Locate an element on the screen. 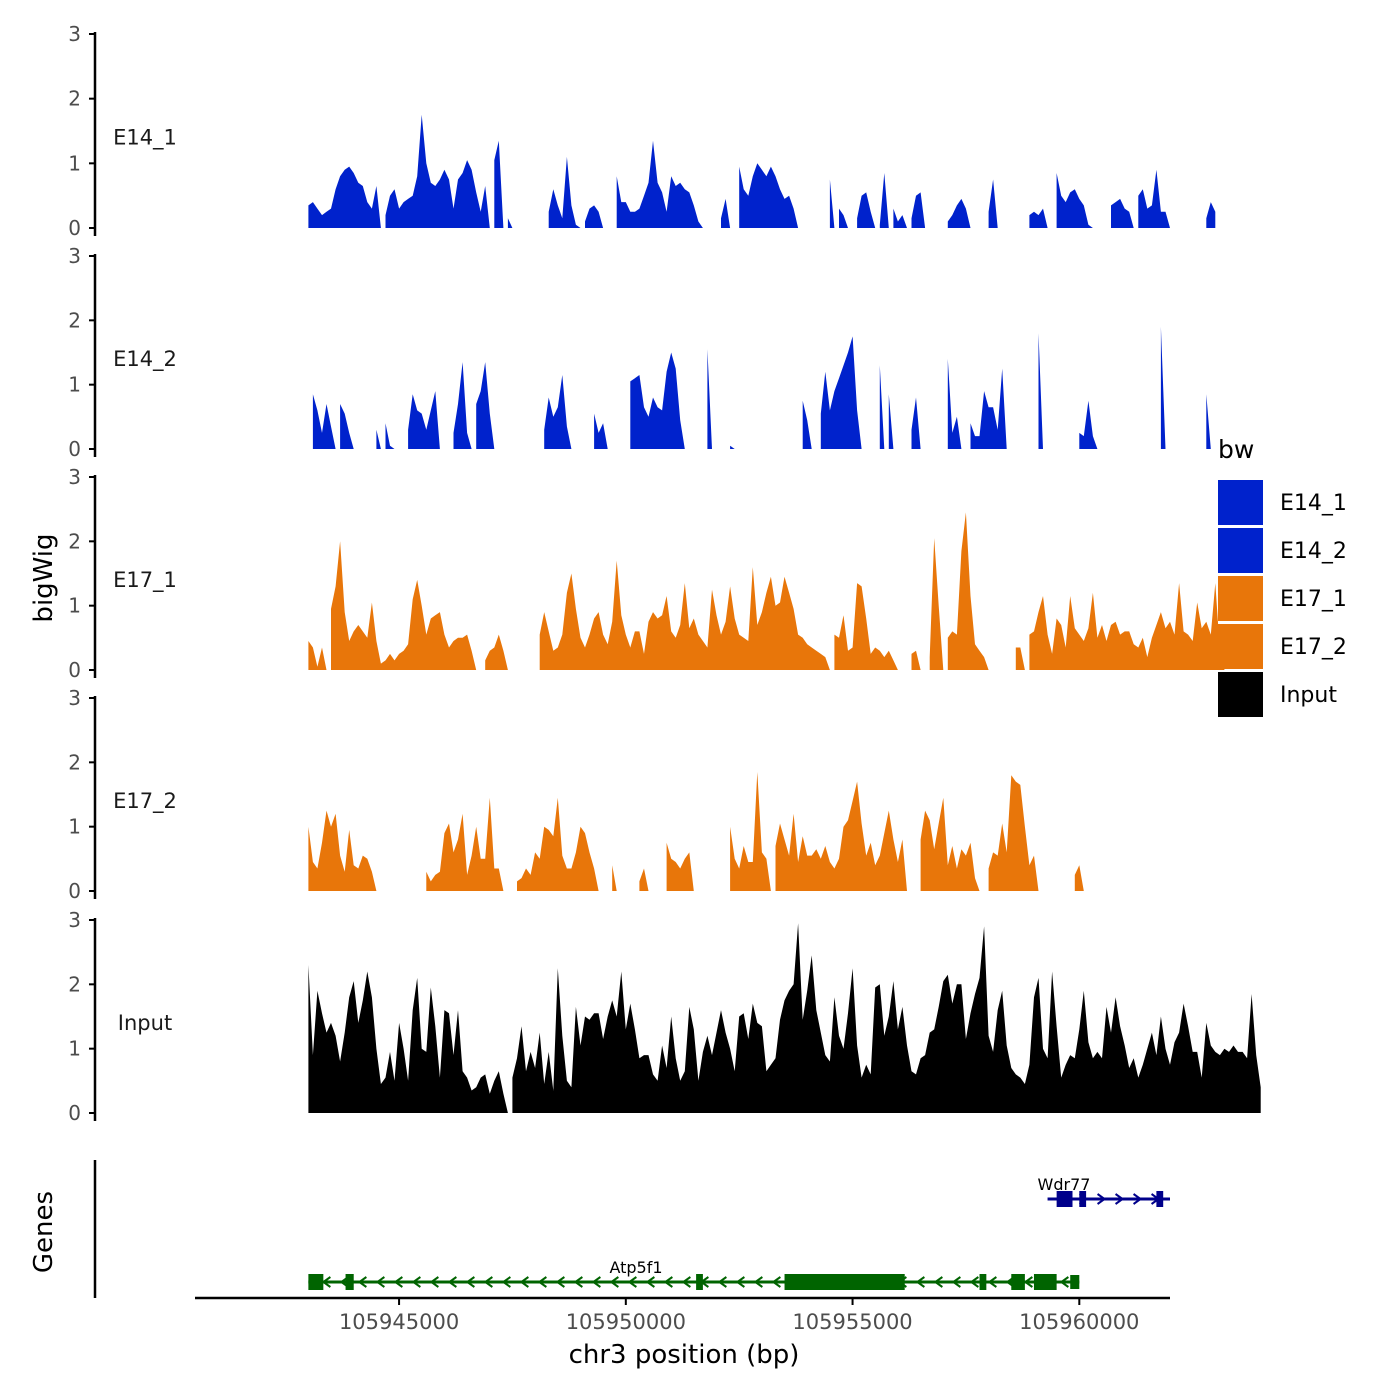 The image size is (1400, 1400). x-tick-label: 105955000 is located at coordinates (852, 1322).